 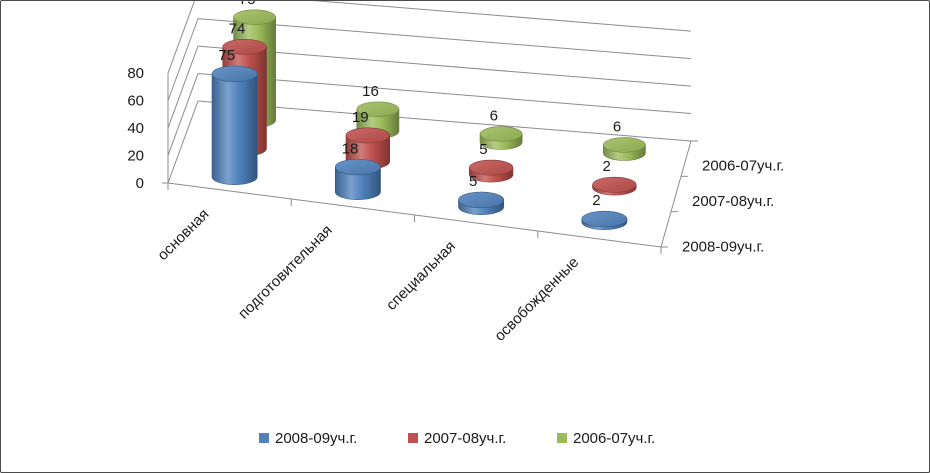 I want to click on floor-right-edge, so click(x=676, y=194).